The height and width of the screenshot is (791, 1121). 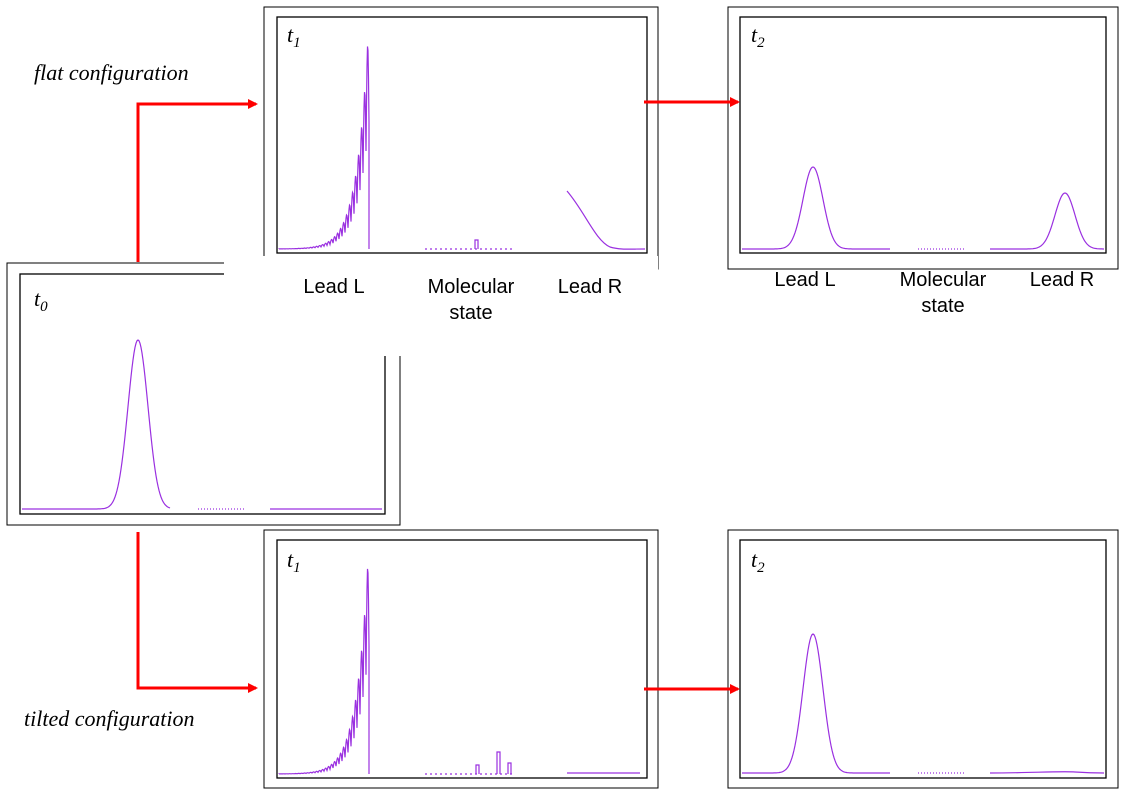 I want to click on panel-tilted-t1: t1, so click(x=461, y=659).